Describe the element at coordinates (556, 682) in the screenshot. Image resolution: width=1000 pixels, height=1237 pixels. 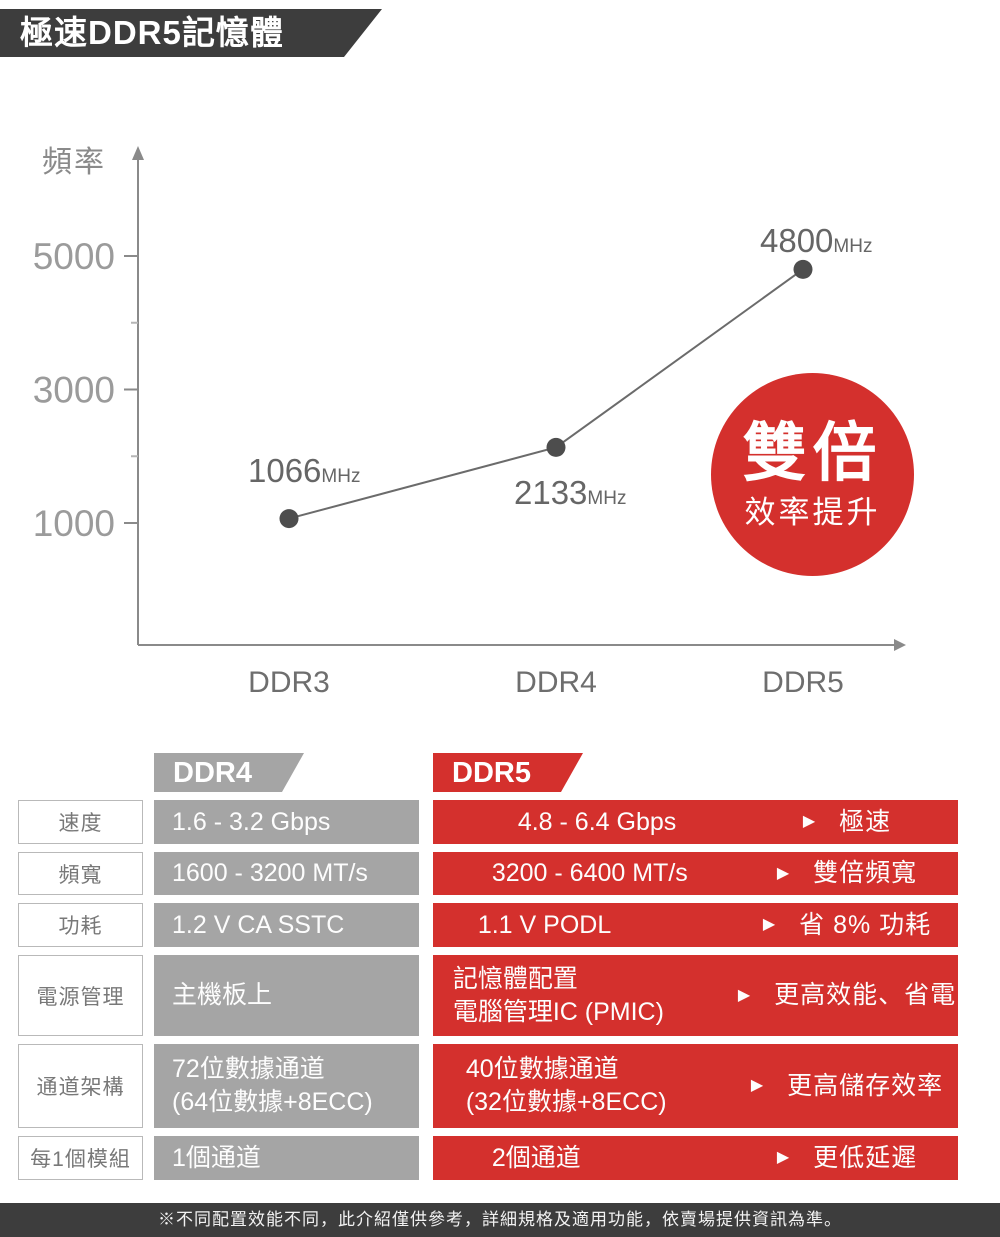
I see `x-category-label: DDR4` at that location.